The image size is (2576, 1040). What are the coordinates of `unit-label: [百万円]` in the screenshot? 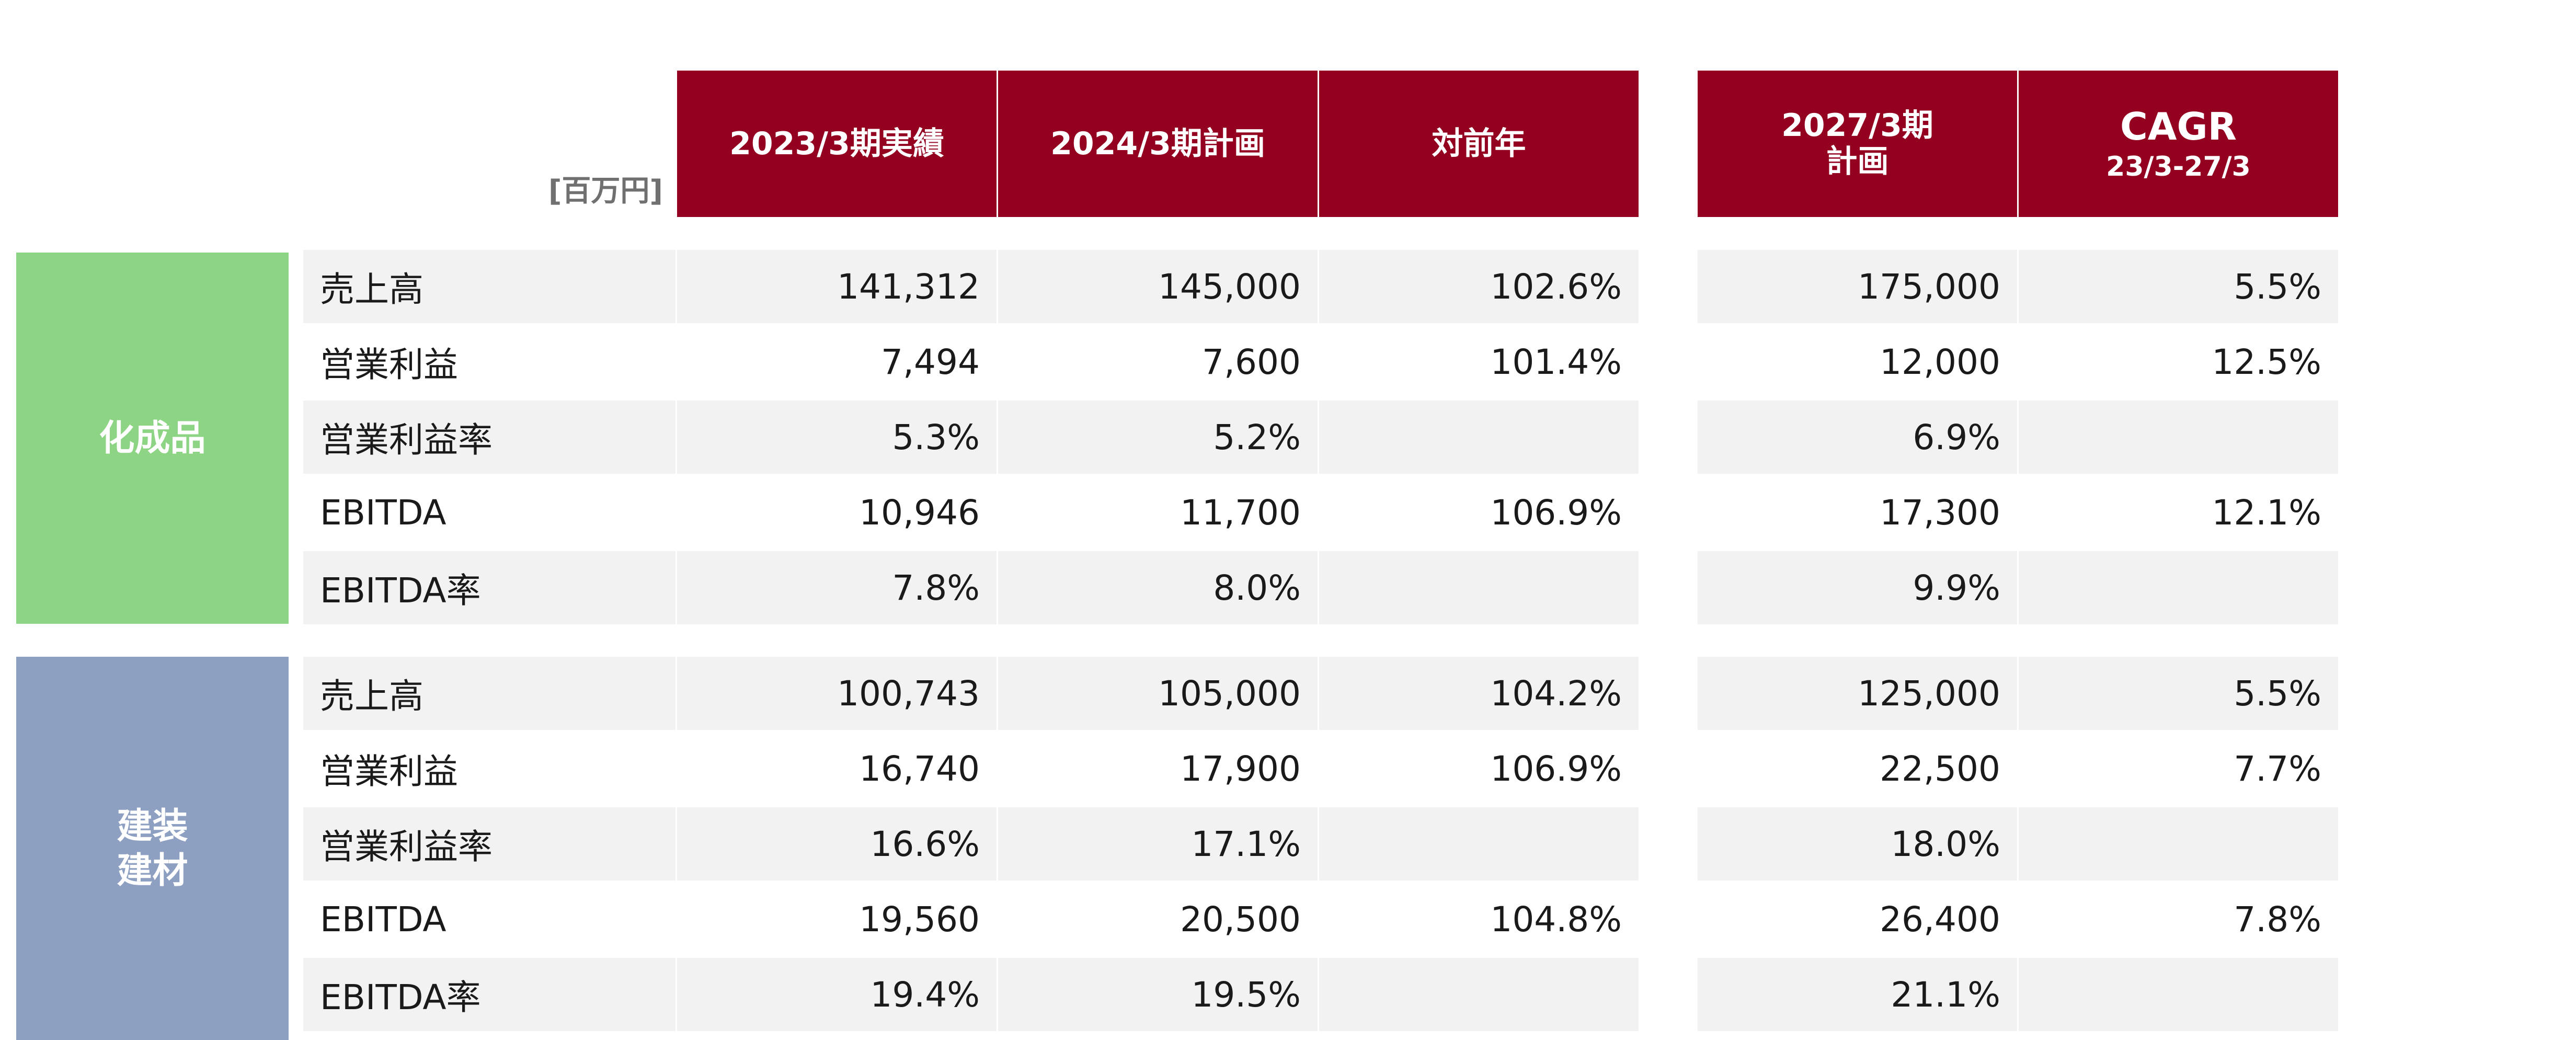 It's located at (605, 191).